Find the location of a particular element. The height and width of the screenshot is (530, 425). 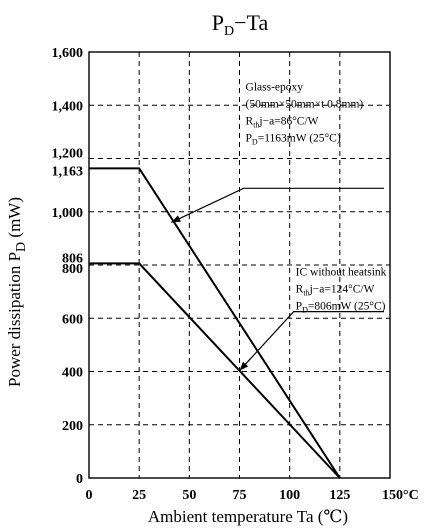

y-tick-label: 1,400 is located at coordinates (68, 106).